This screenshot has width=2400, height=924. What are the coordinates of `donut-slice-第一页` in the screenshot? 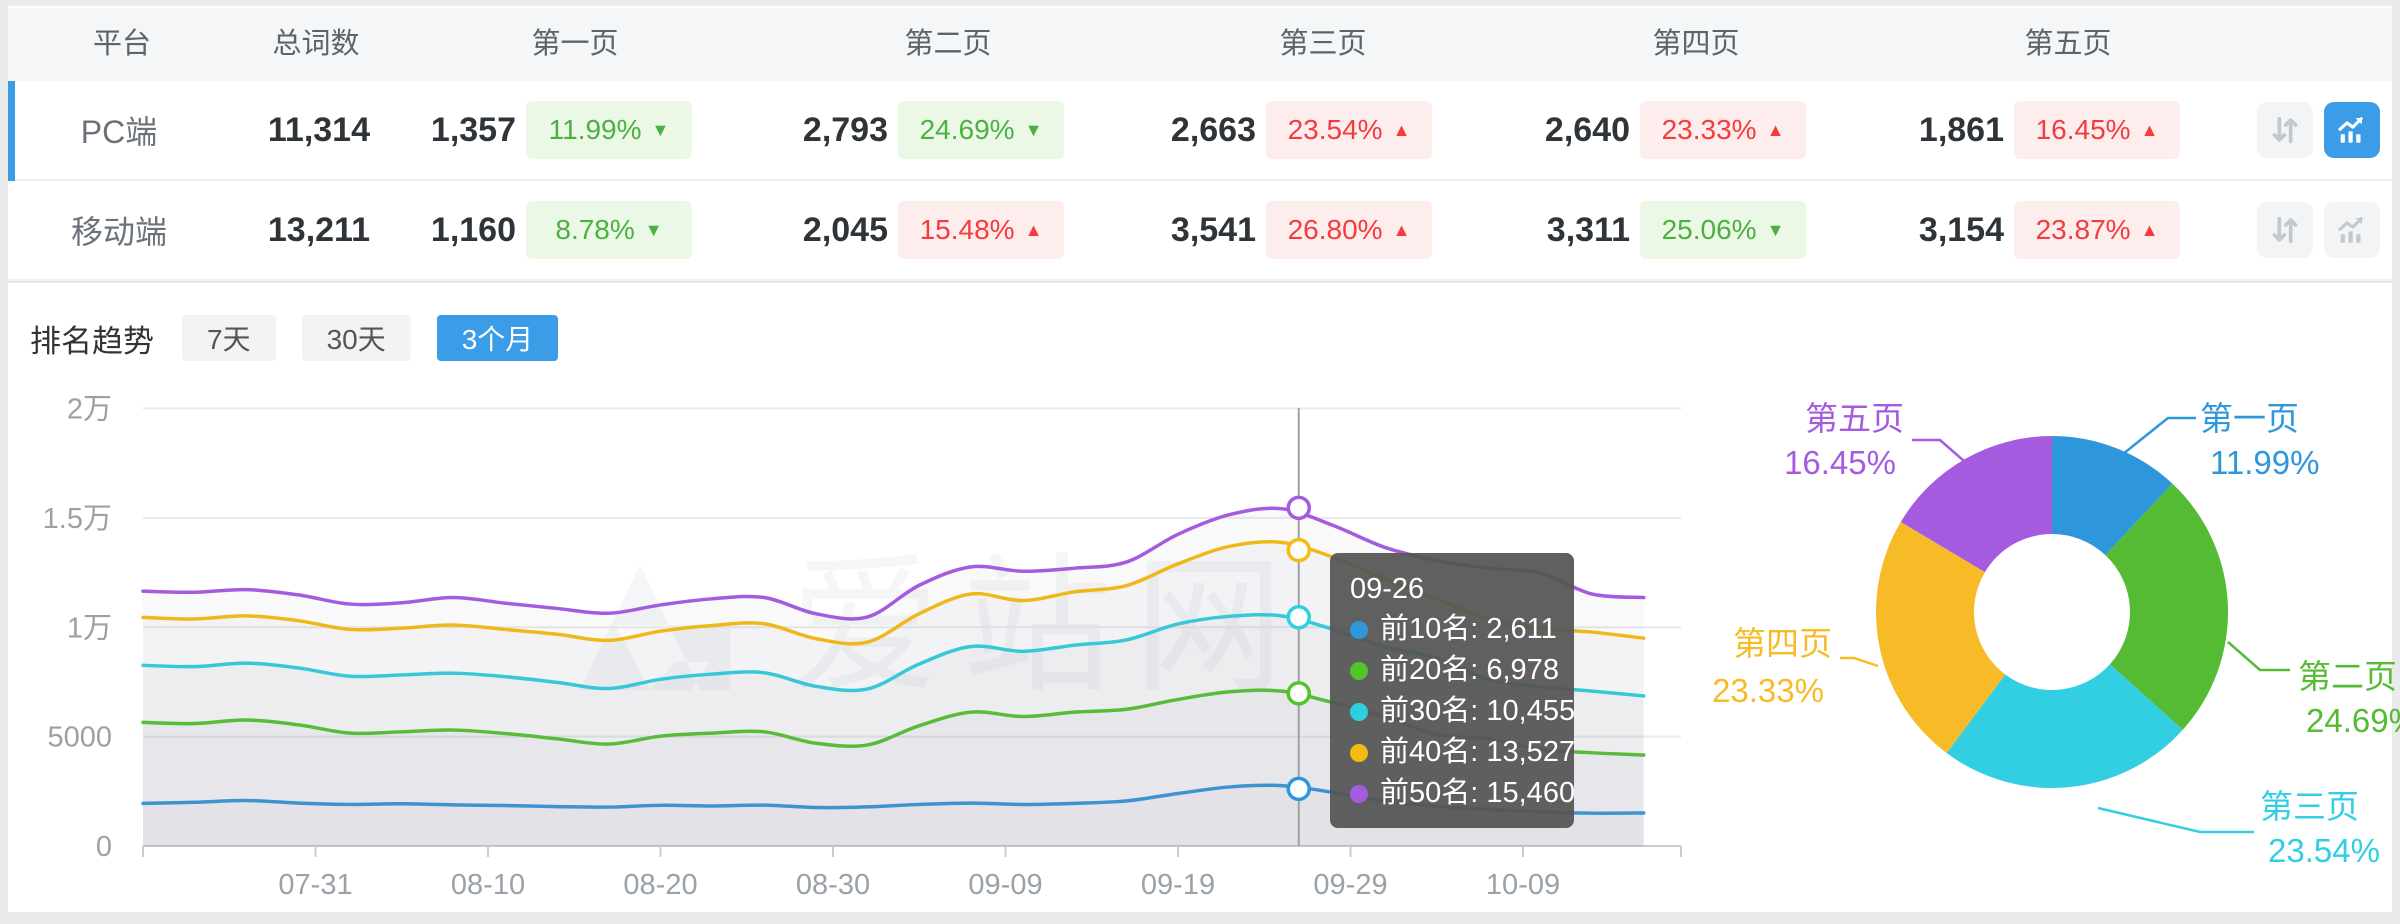 It's located at (2112, 496).